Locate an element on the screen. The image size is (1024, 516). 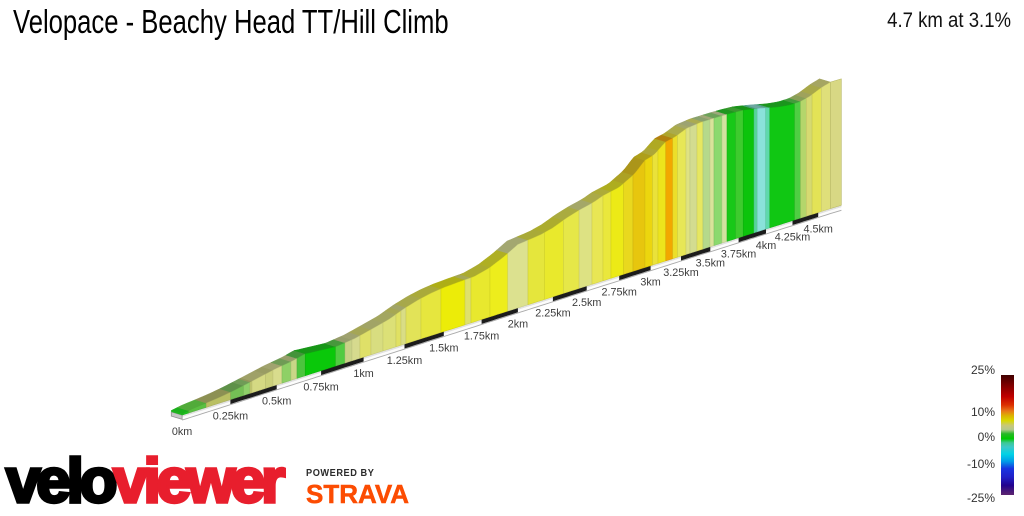
svg-text: 3.75km is located at coordinates (738, 255).